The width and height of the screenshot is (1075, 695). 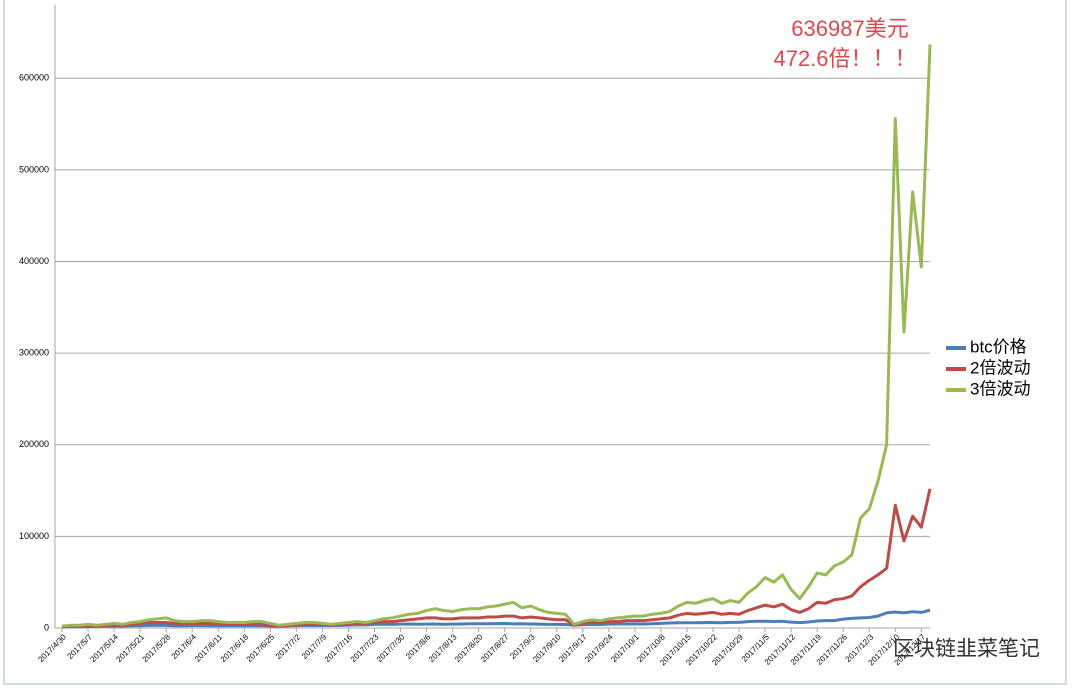 I want to click on legend-label: 2倍波动, so click(x=1000, y=367).